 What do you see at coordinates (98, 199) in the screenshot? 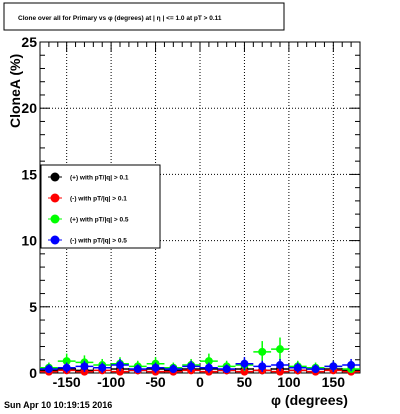
I see `legend-label: (-) with pT/|q| > 0.1` at bounding box center [98, 199].